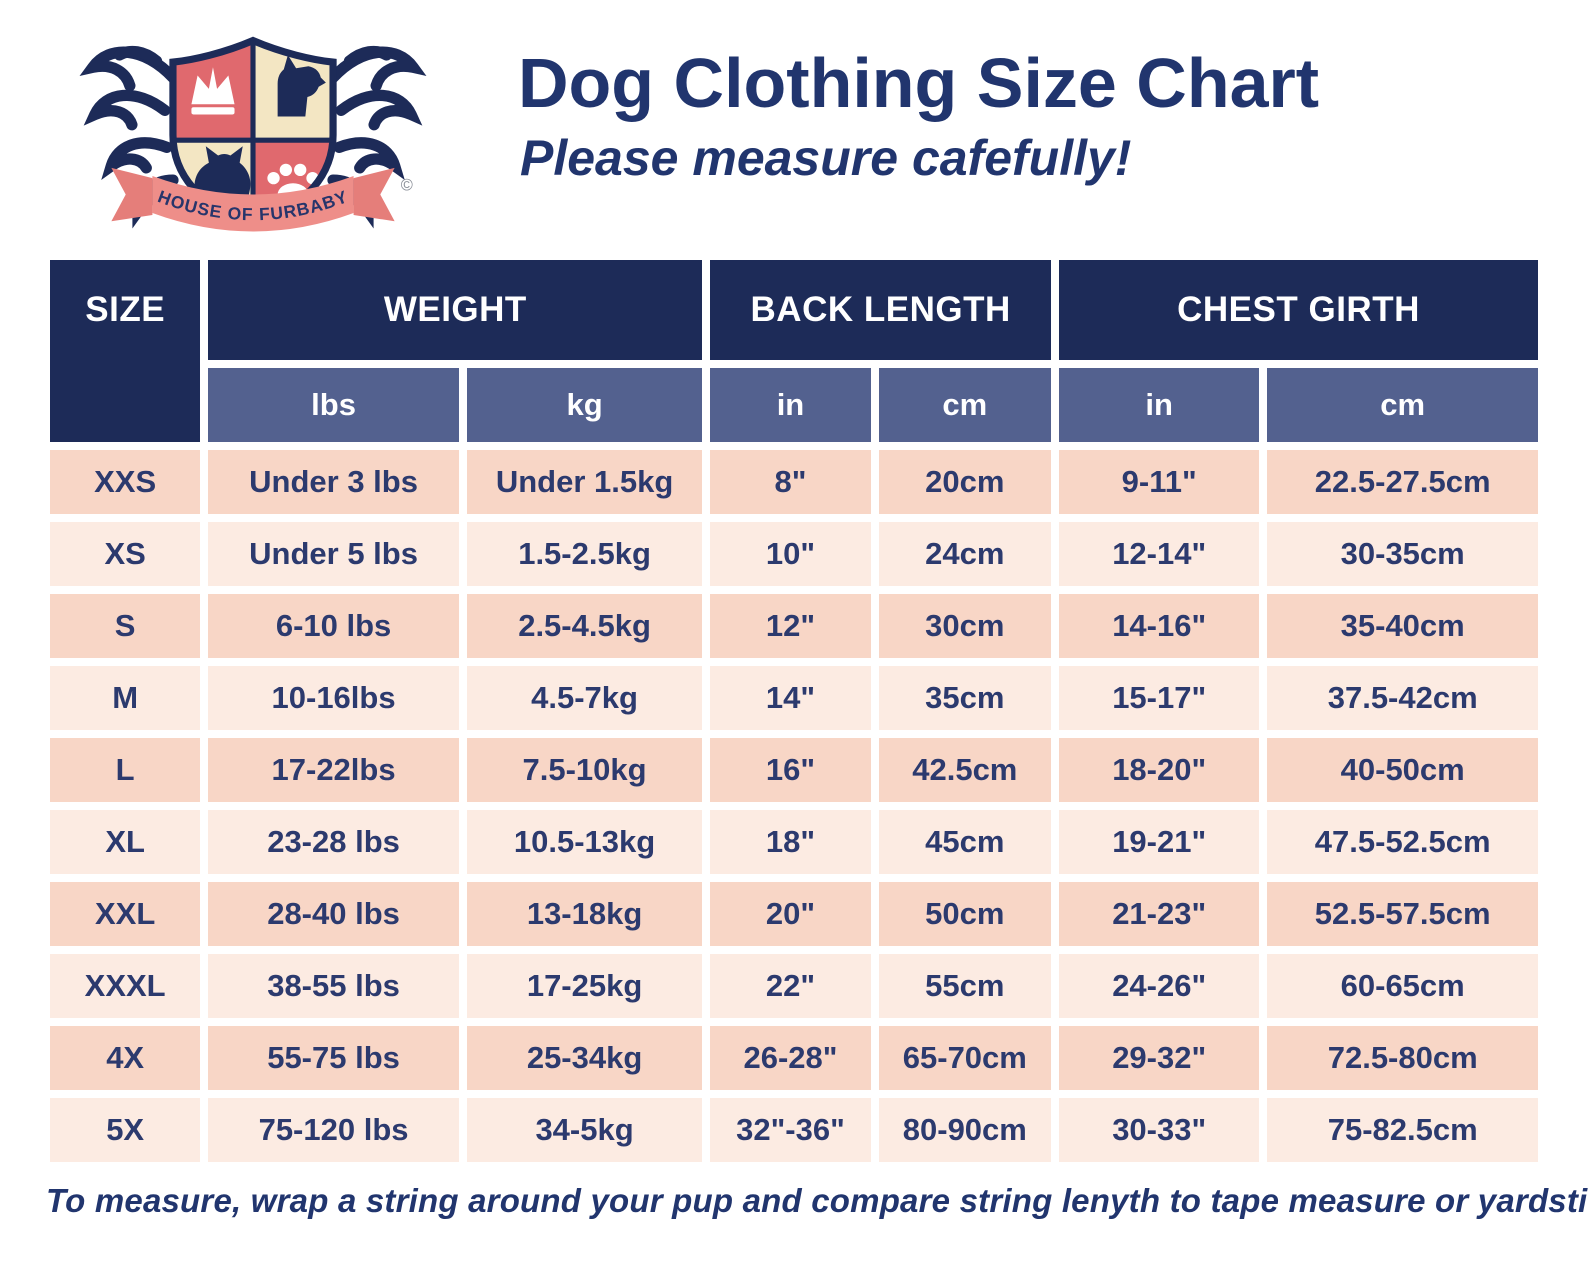 The width and height of the screenshot is (1588, 1262). Describe the element at coordinates (584, 405) in the screenshot. I see `subheader-weight-kg: kg` at that location.